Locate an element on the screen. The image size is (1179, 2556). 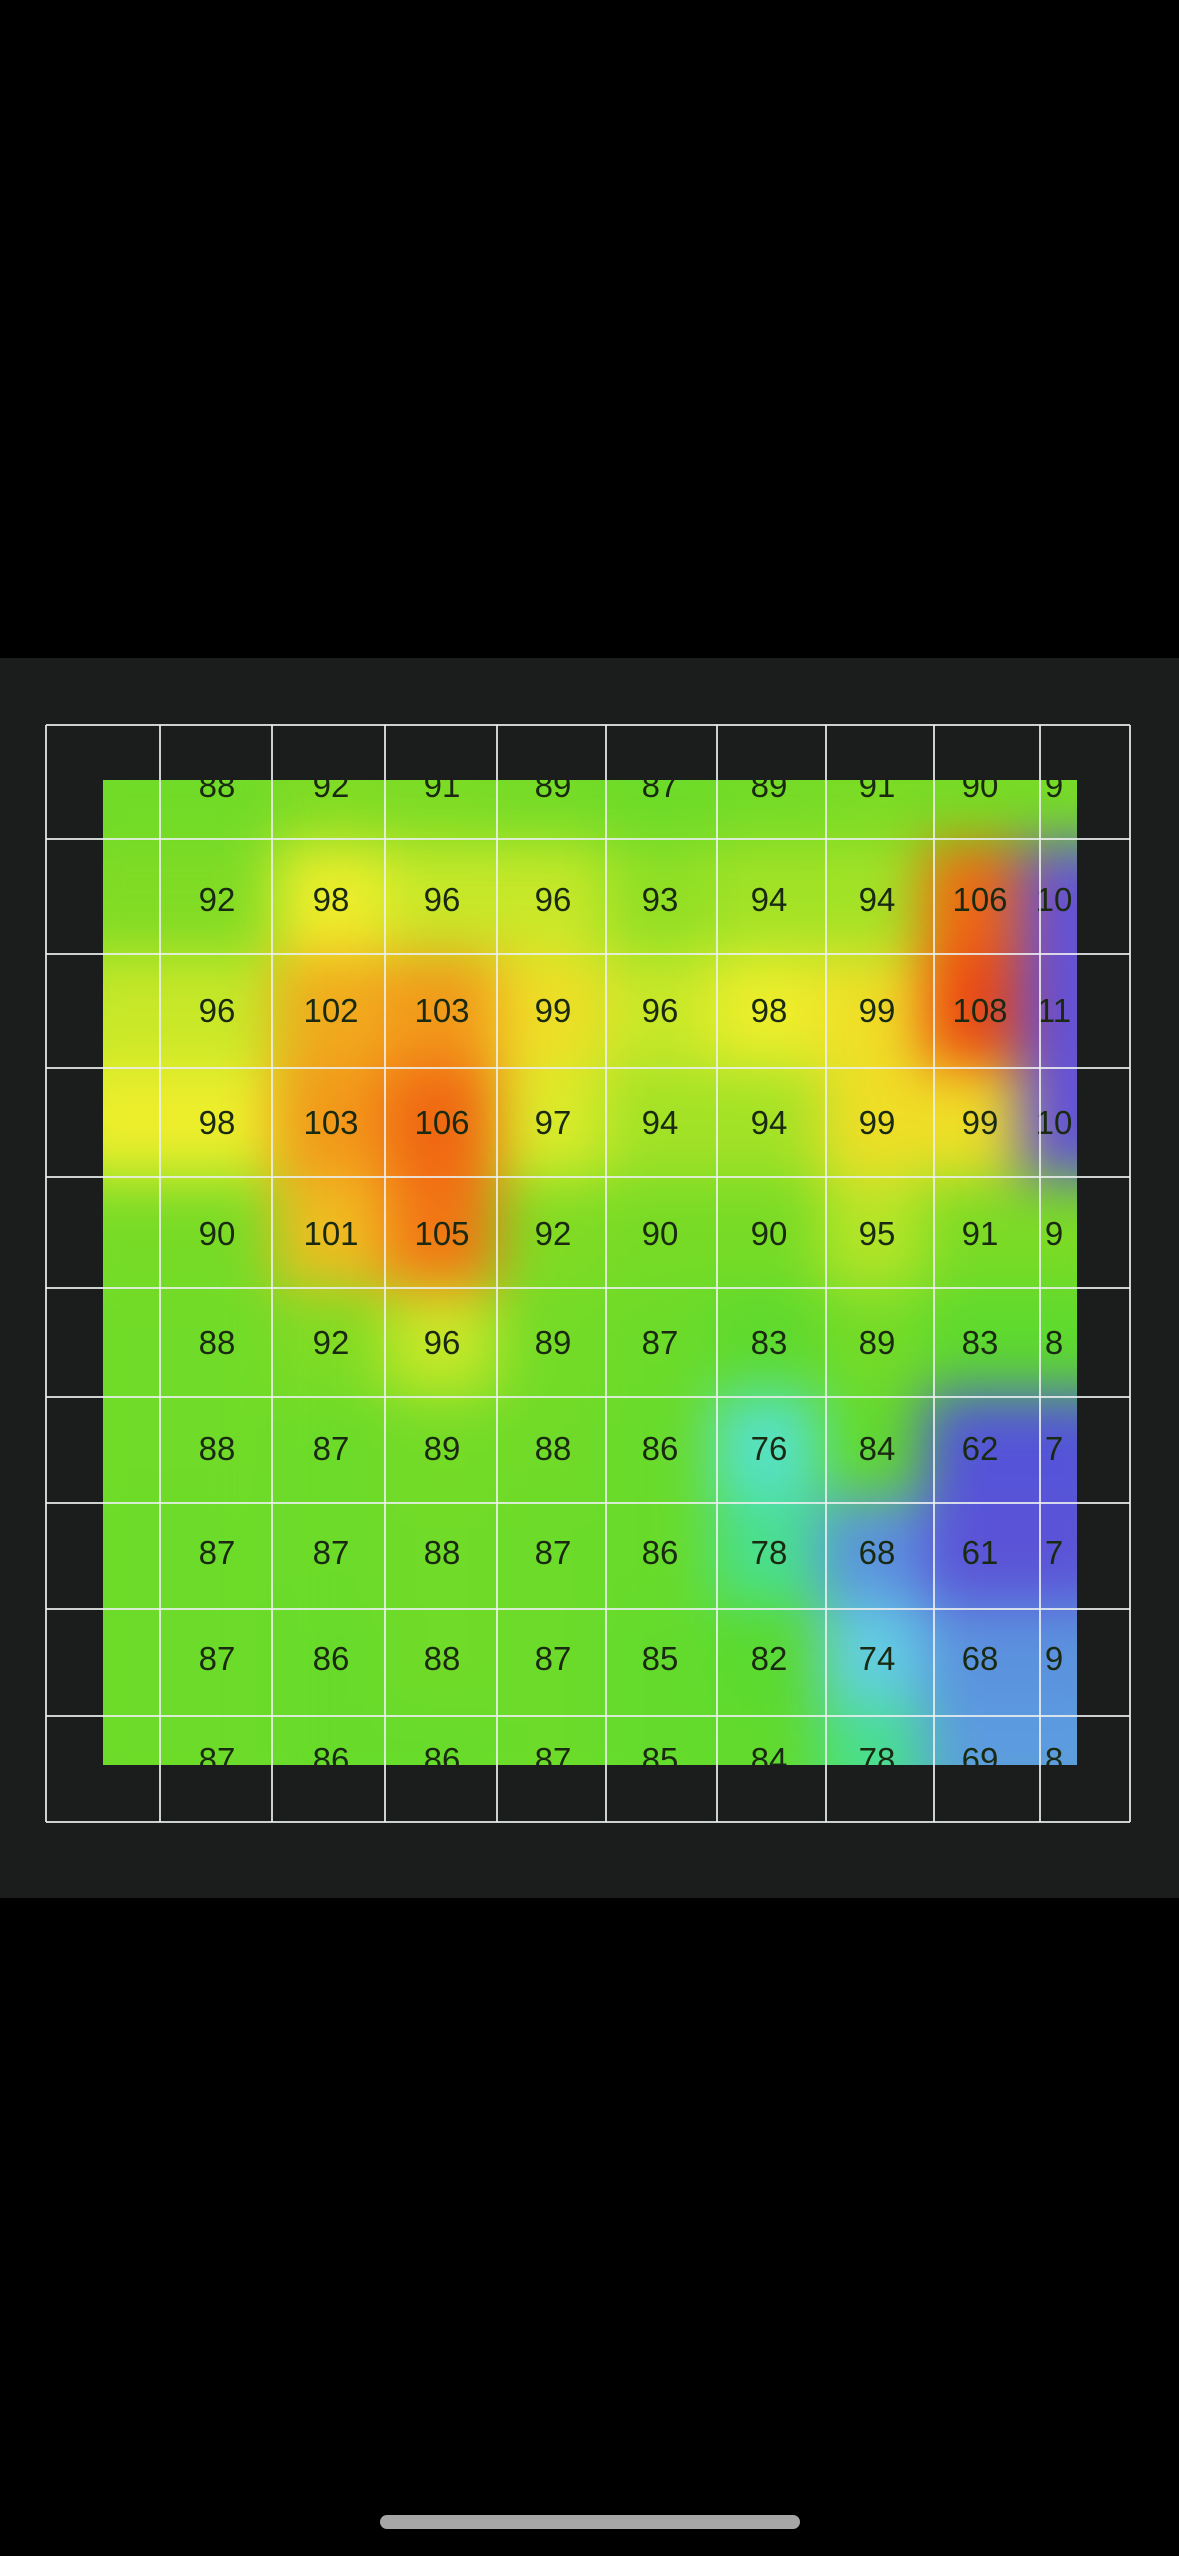
cell-value: 61 is located at coordinates (980, 1552).